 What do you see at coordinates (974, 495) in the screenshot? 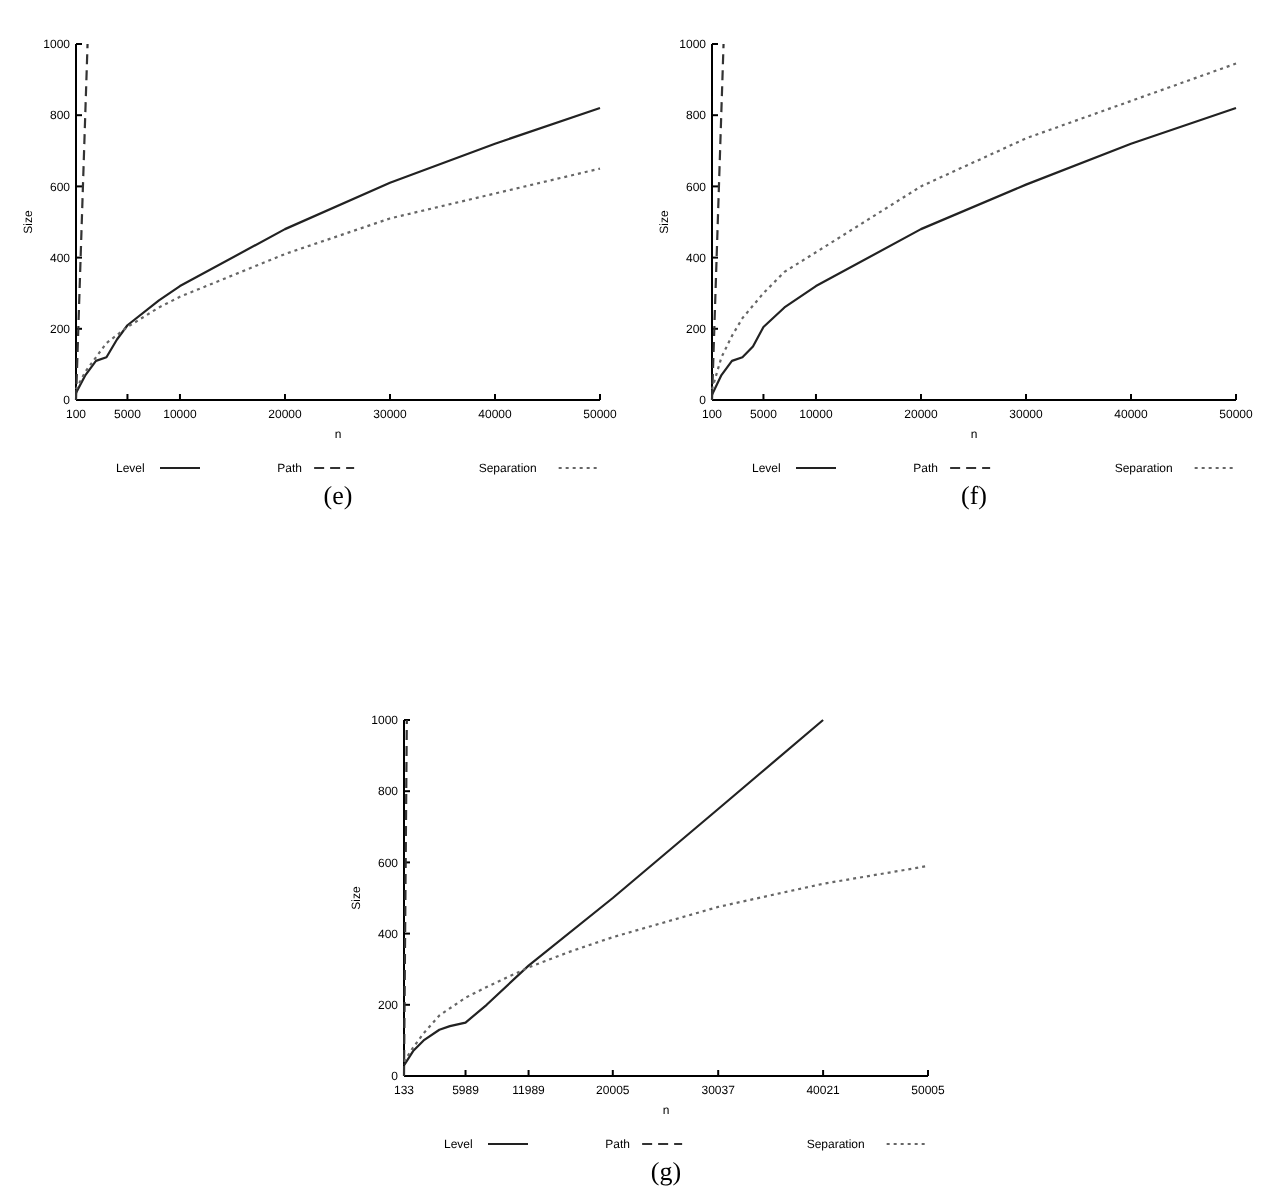
I see `text: (f)` at bounding box center [974, 495].